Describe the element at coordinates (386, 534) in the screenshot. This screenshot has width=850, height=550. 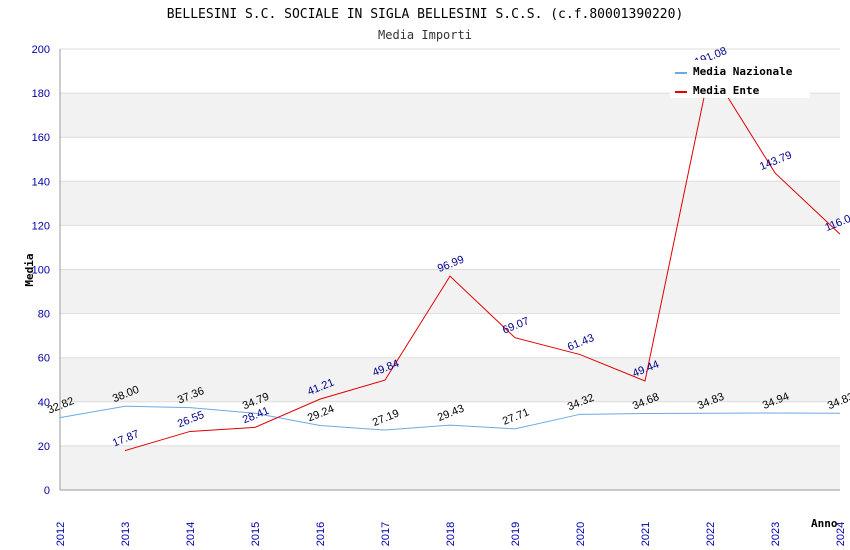
I see `x-tick-label: 2017` at that location.